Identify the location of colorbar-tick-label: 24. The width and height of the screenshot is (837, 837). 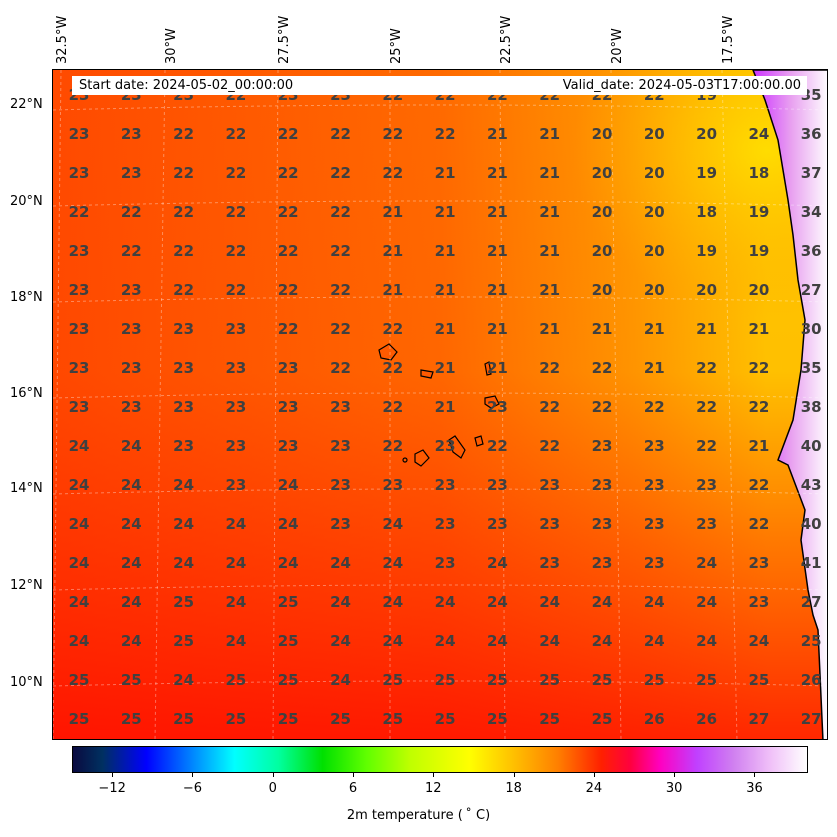
(594, 788).